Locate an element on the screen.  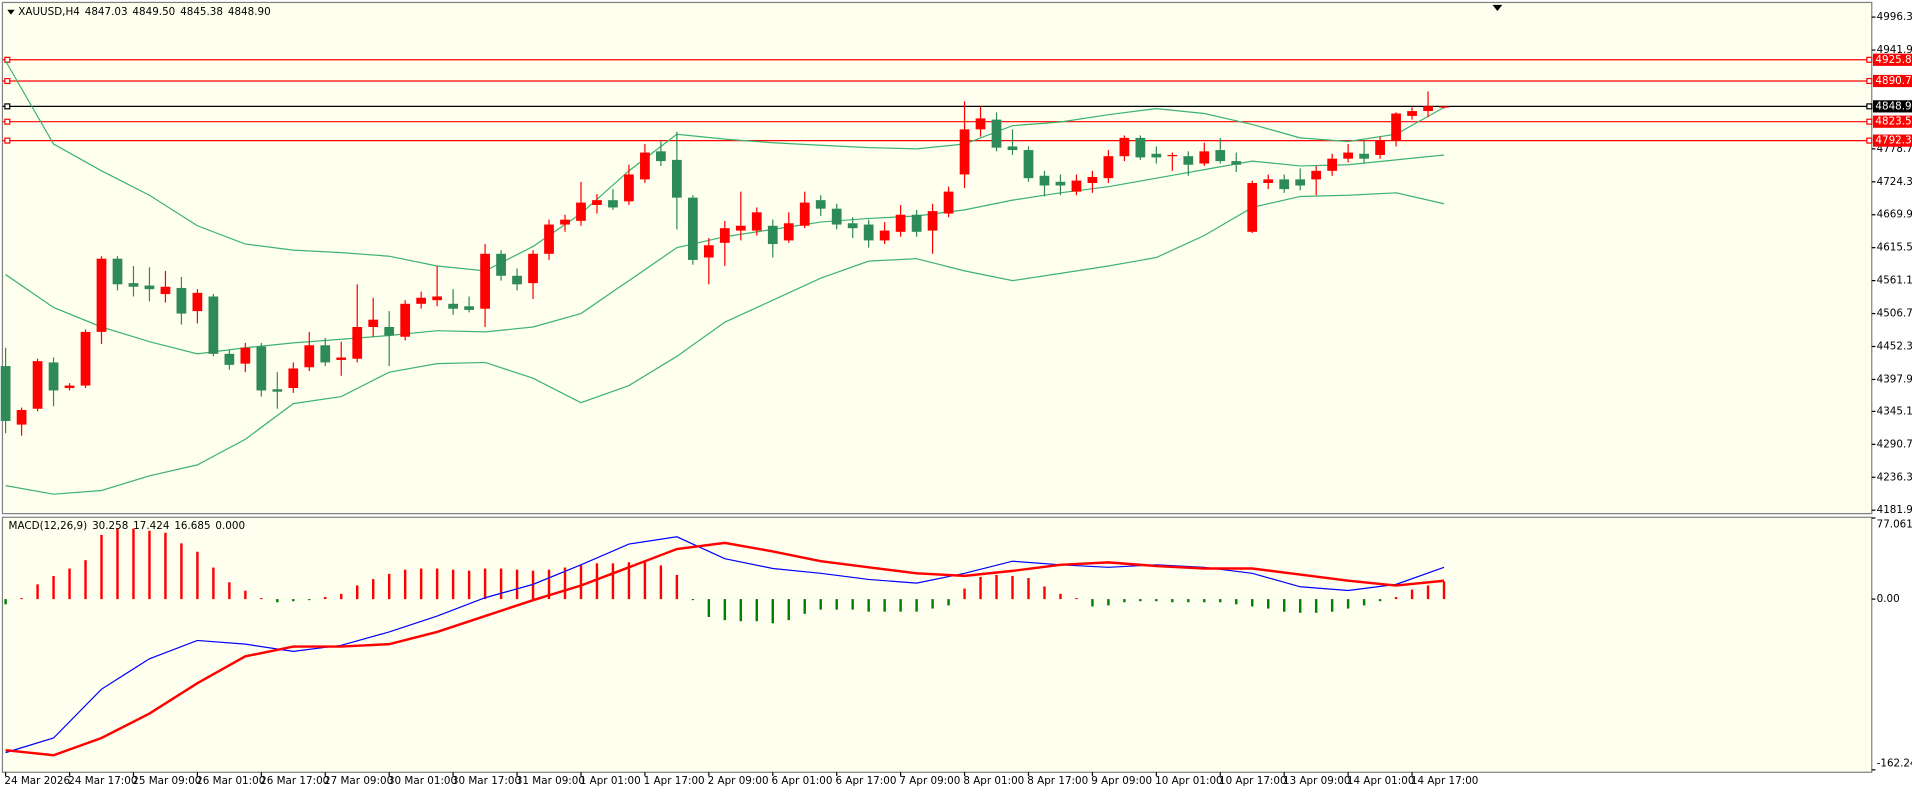
y-tick-label: -162.248 is located at coordinates (1894, 764).